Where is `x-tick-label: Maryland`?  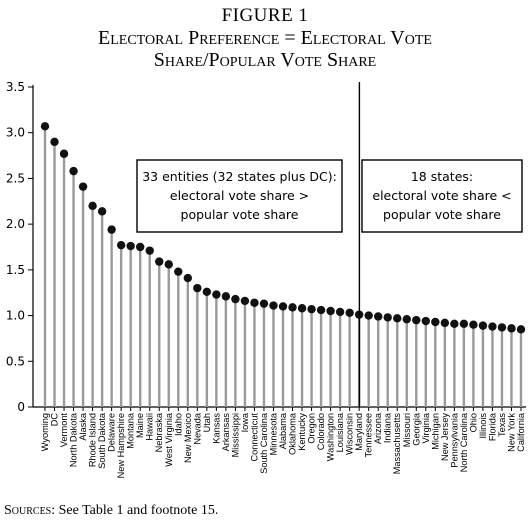 x-tick-label: Maryland is located at coordinates (359, 432).